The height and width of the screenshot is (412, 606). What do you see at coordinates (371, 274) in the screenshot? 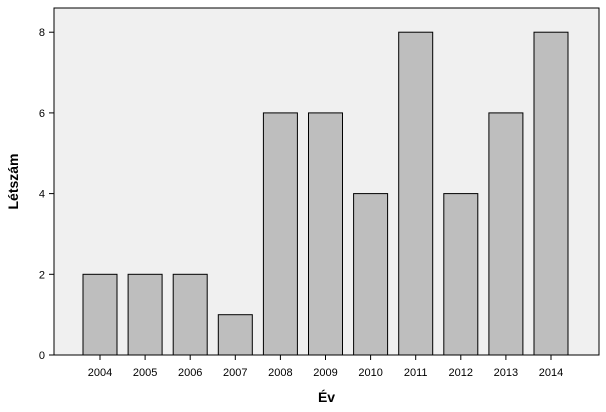
I see `bar-2010` at bounding box center [371, 274].